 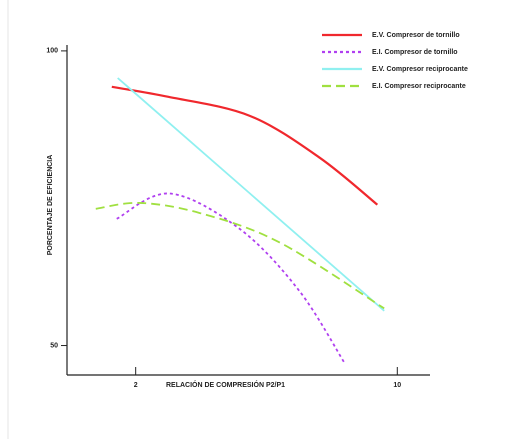 What do you see at coordinates (397, 385) in the screenshot?
I see `x-tick-label: 10` at bounding box center [397, 385].